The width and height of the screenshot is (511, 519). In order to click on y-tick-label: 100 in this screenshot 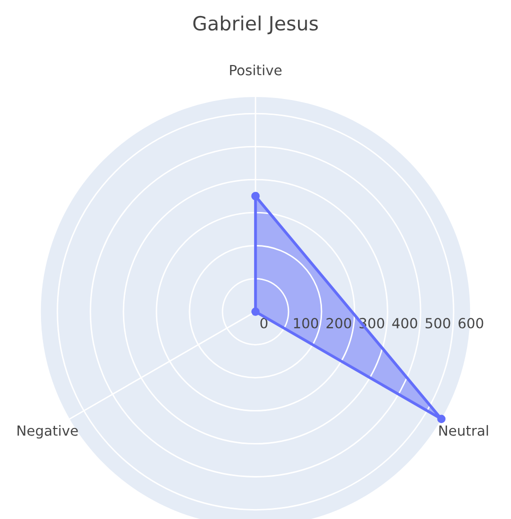, I will do `click(306, 323)`.